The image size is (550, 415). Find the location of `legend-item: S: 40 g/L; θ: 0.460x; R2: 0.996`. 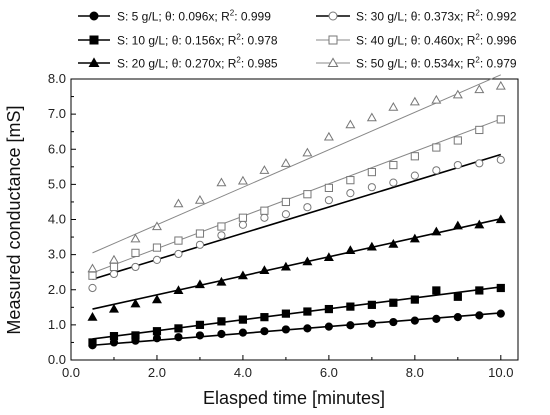

legend-item: S: 40 g/L; θ: 0.460x; R2: 0.996 is located at coordinates (416, 40).